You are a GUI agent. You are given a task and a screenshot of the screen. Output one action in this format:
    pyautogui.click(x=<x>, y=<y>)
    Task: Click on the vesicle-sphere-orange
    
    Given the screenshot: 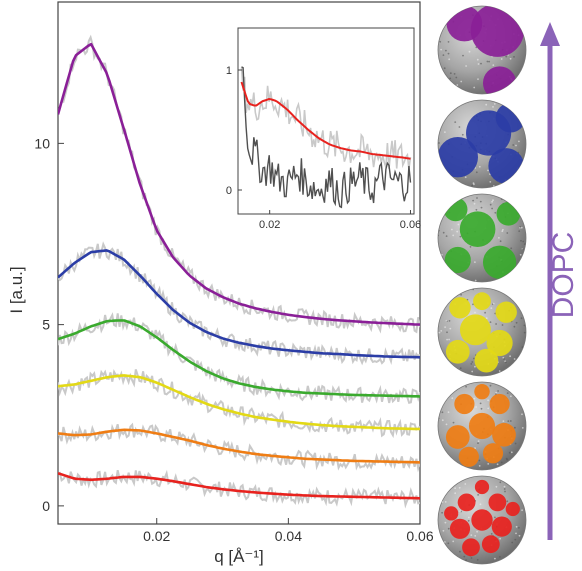 What is the action you would take?
    pyautogui.click(x=482, y=426)
    